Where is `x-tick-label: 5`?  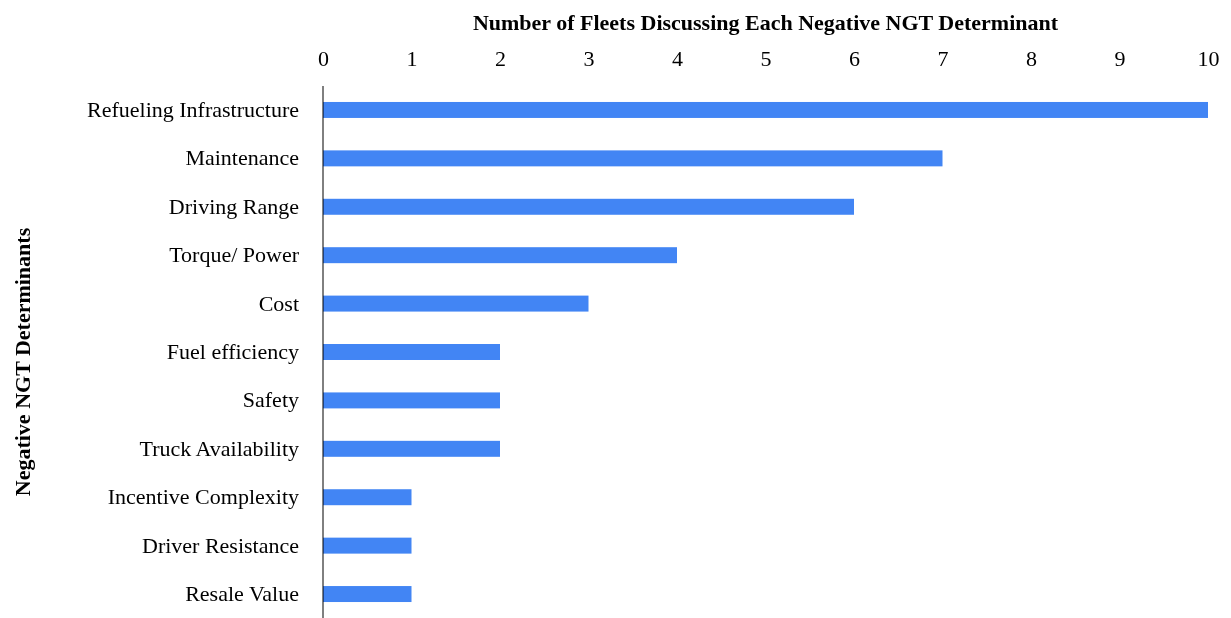
x-tick-label: 5 is located at coordinates (766, 58).